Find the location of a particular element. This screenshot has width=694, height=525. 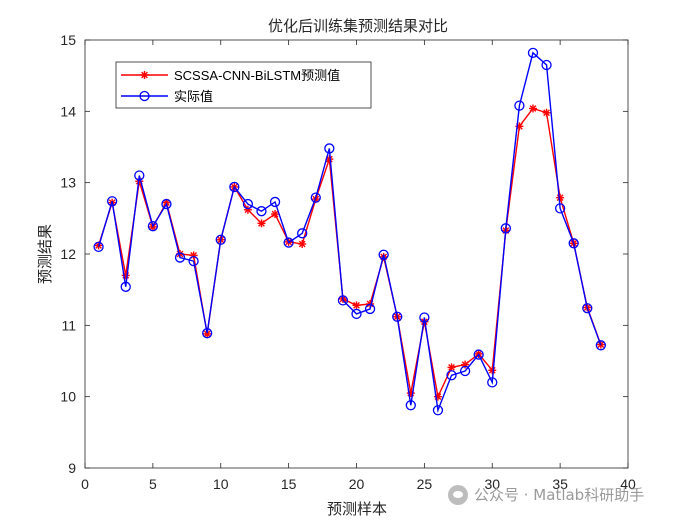

x-tick-label: 40 is located at coordinates (628, 484).